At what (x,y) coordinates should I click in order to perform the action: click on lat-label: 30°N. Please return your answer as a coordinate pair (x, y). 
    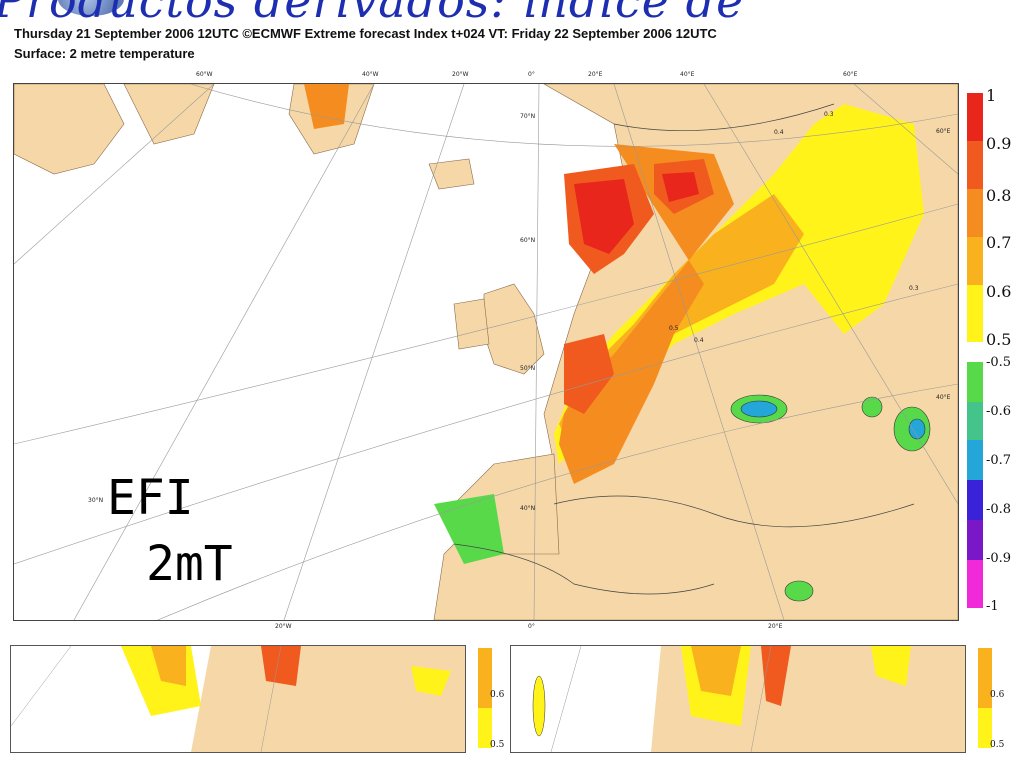
    Looking at the image, I should click on (96, 500).